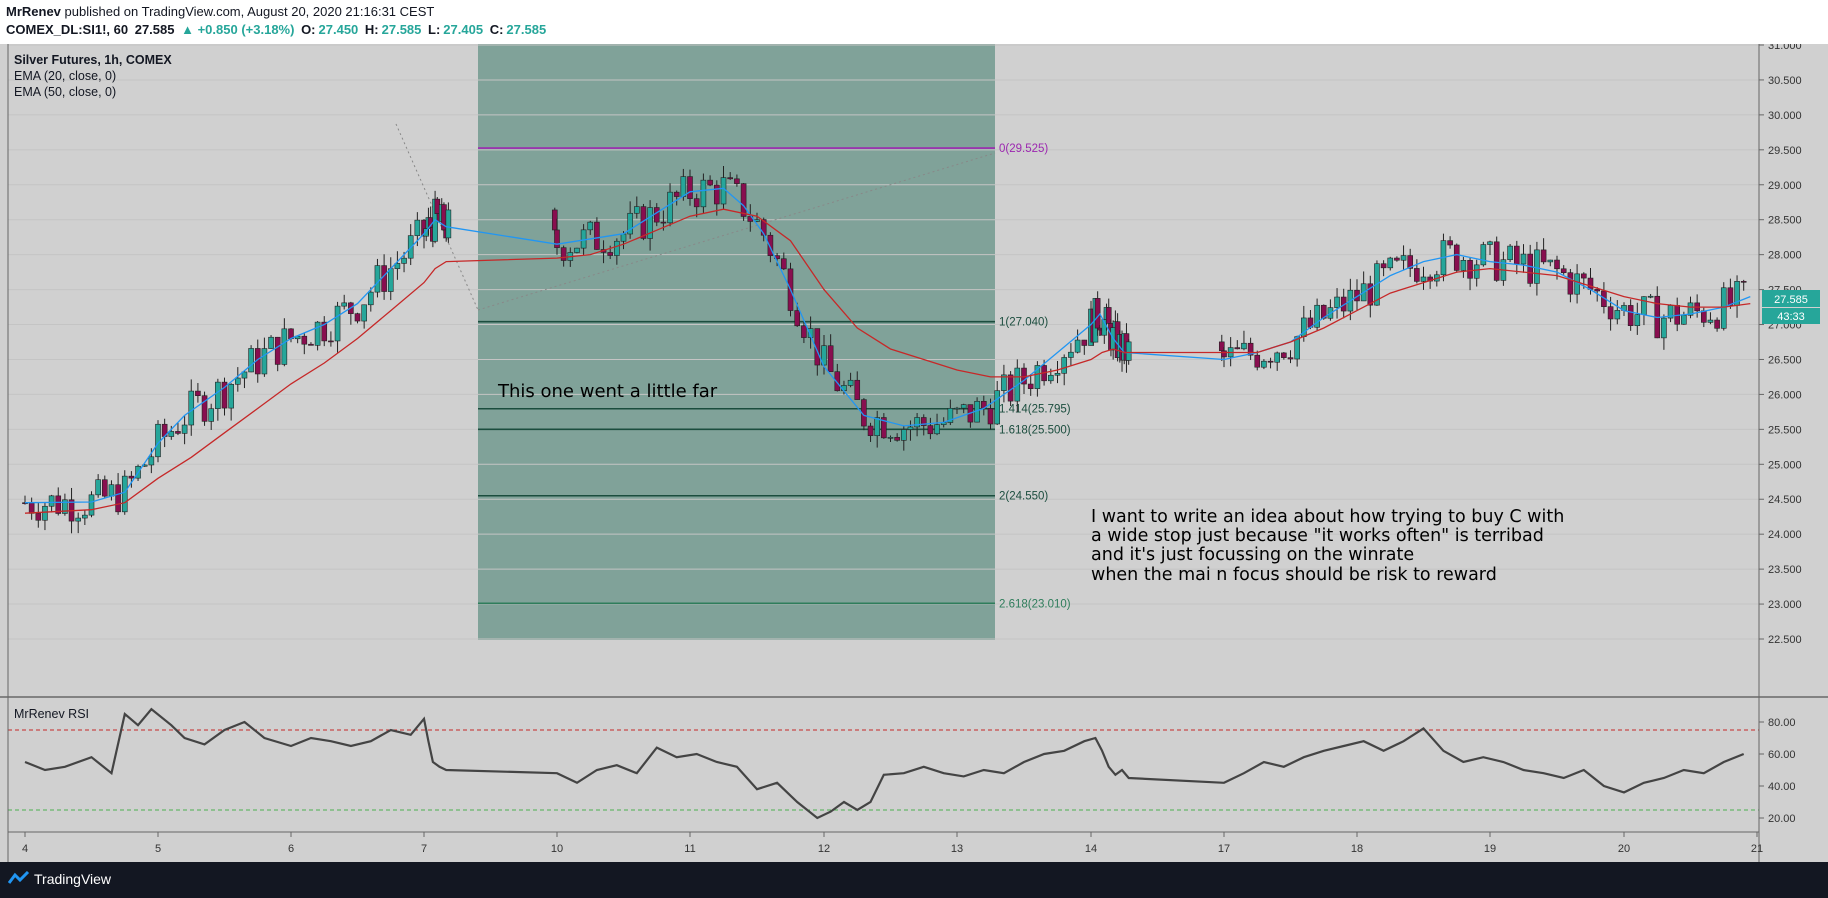 This screenshot has width=1828, height=898. I want to click on symbol-label: COMEX_DL:SI1!, 60, so click(67, 29).